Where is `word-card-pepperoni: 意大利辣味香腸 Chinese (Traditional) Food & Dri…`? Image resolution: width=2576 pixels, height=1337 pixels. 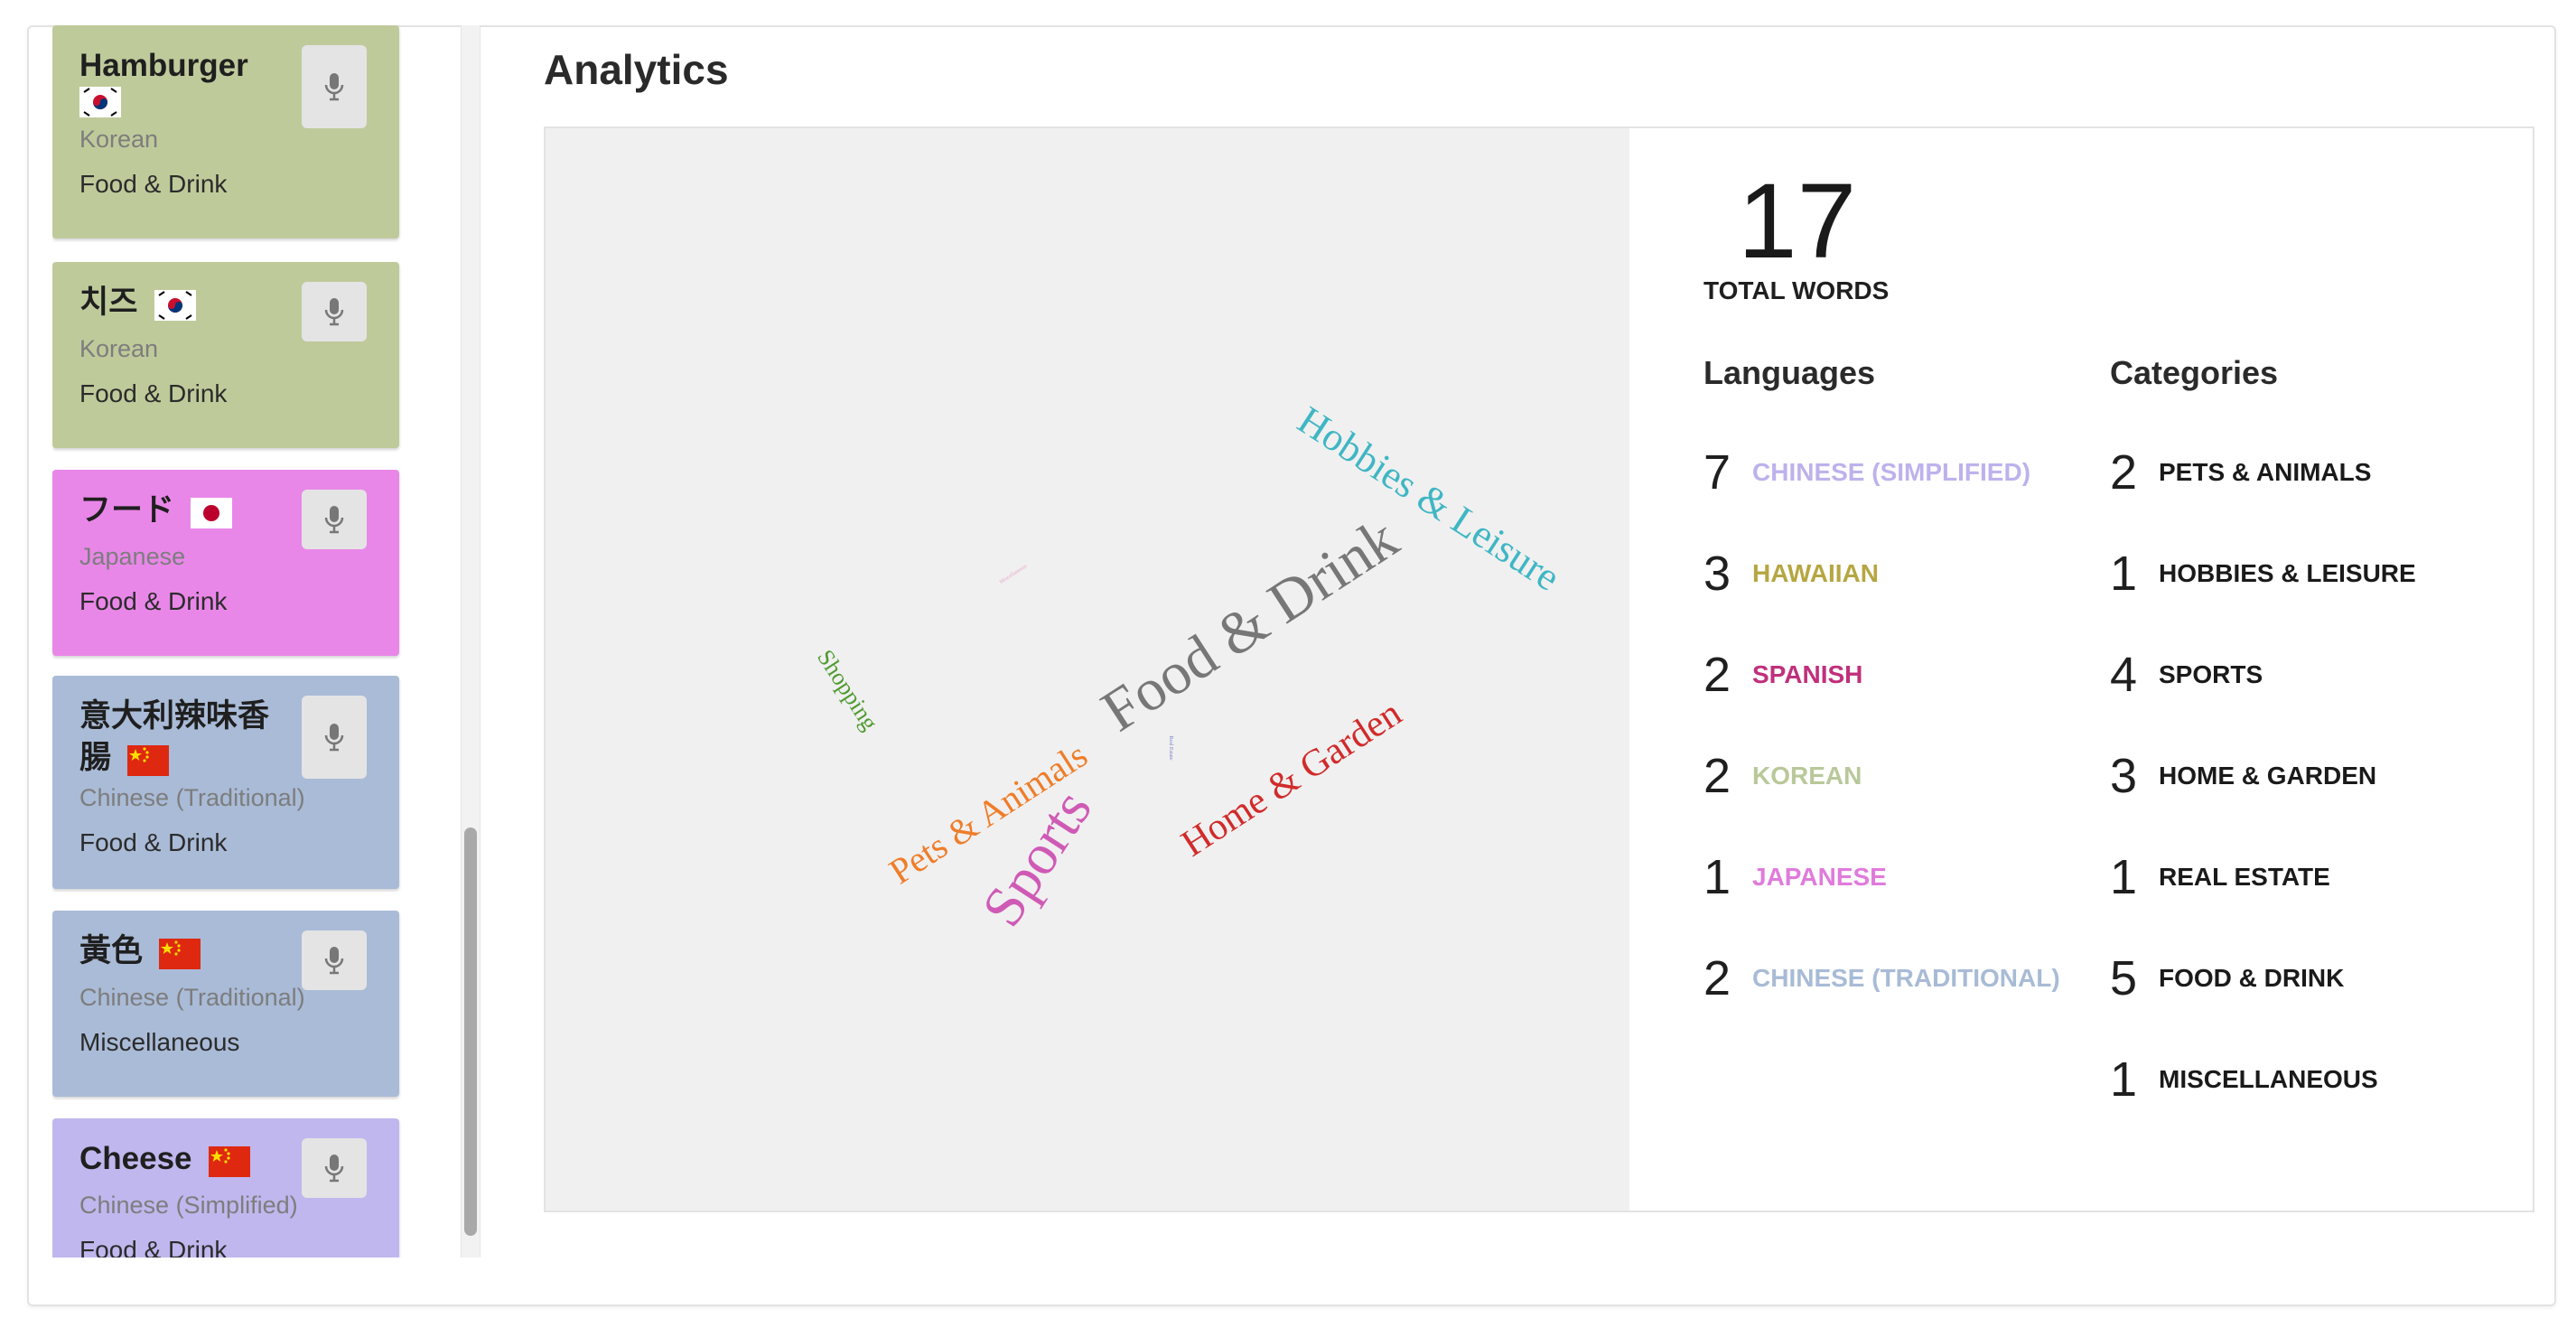 word-card-pepperoni: 意大利辣味香腸 Chinese (Traditional) Food & Dri… is located at coordinates (225, 782).